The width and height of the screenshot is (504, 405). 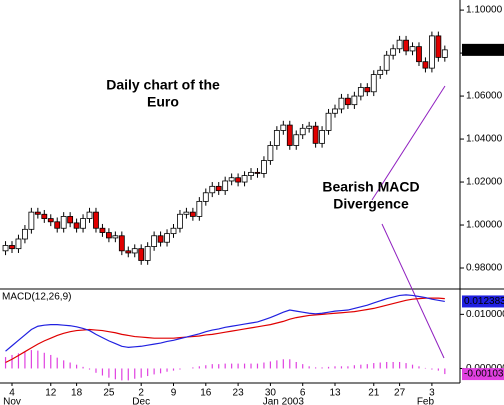 I want to click on month-label: Feb, so click(x=426, y=401).